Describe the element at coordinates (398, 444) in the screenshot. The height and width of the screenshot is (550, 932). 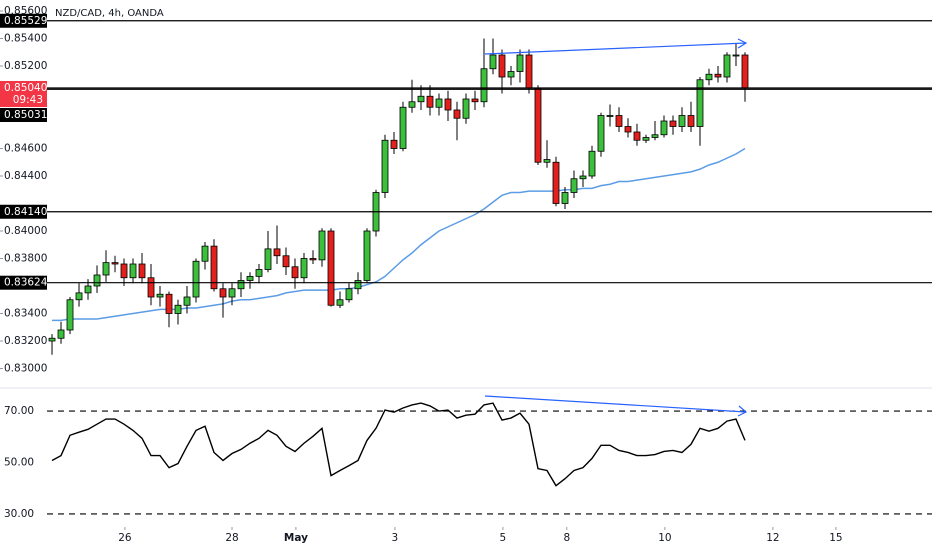
I see `rsi-line` at that location.